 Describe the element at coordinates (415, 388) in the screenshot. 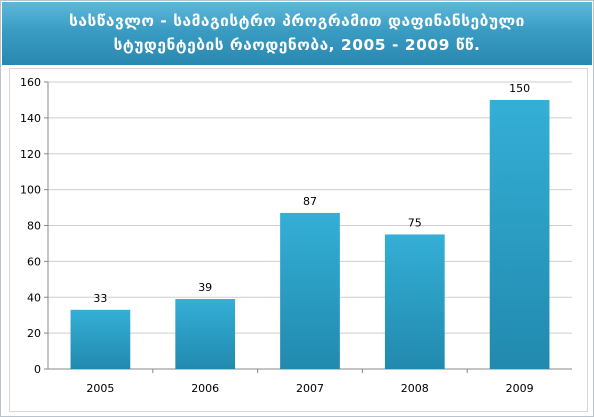

I see `x-tick-label: 2008` at that location.